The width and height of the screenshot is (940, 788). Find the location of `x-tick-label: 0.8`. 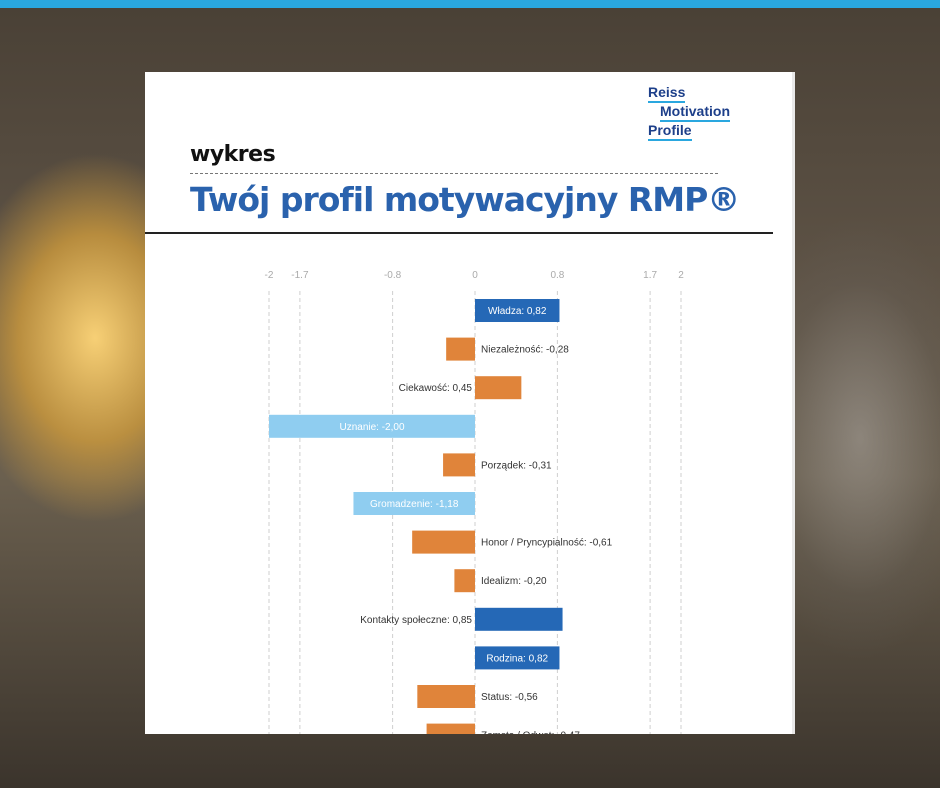

x-tick-label: 0.8 is located at coordinates (557, 275).